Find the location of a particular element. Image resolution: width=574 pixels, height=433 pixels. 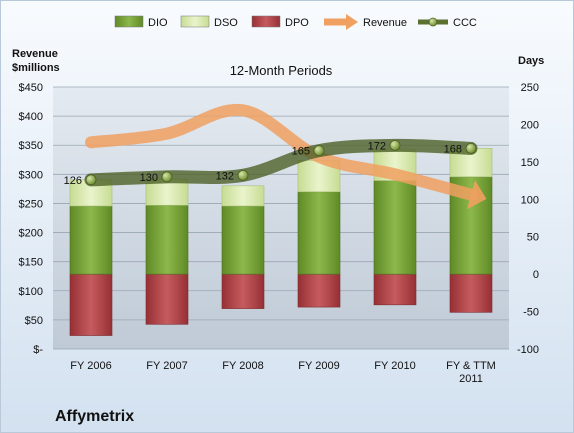

right-tick-label: 200 is located at coordinates (530, 125).